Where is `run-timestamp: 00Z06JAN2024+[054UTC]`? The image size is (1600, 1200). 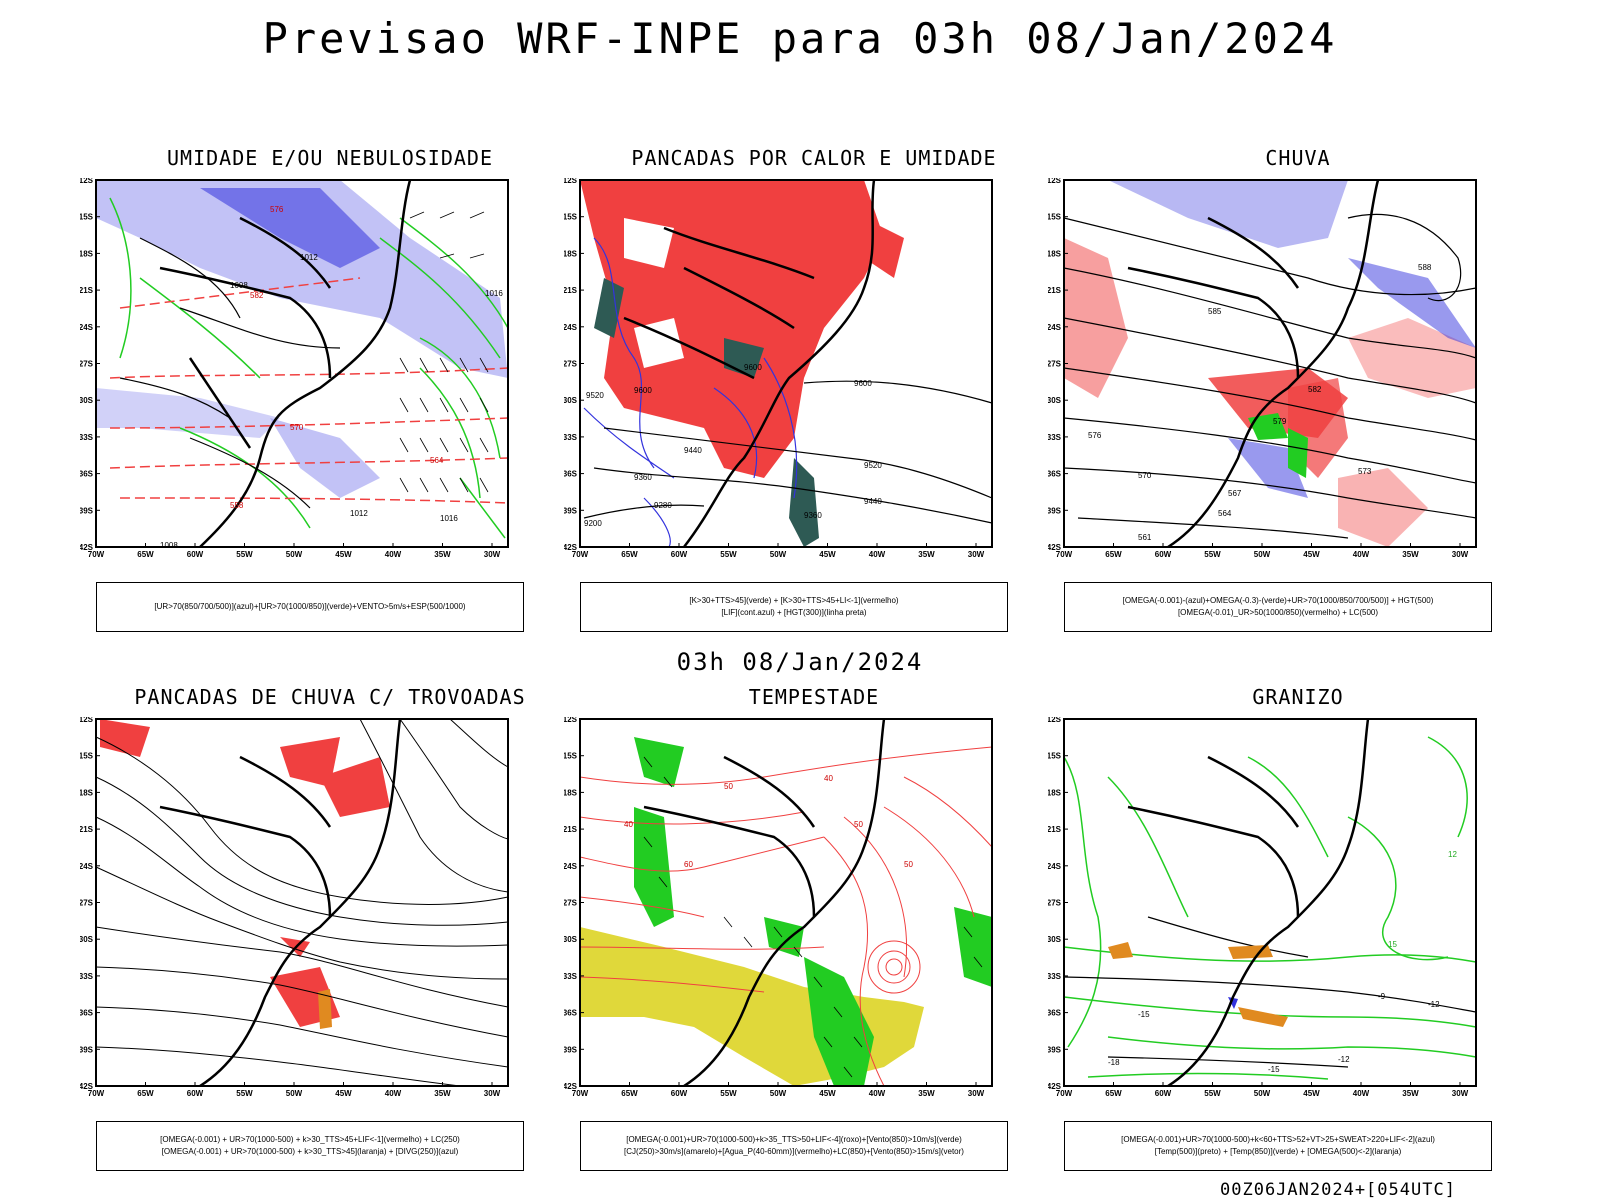 run-timestamp: 00Z06JAN2024+[054UTC] is located at coordinates (1338, 1190).